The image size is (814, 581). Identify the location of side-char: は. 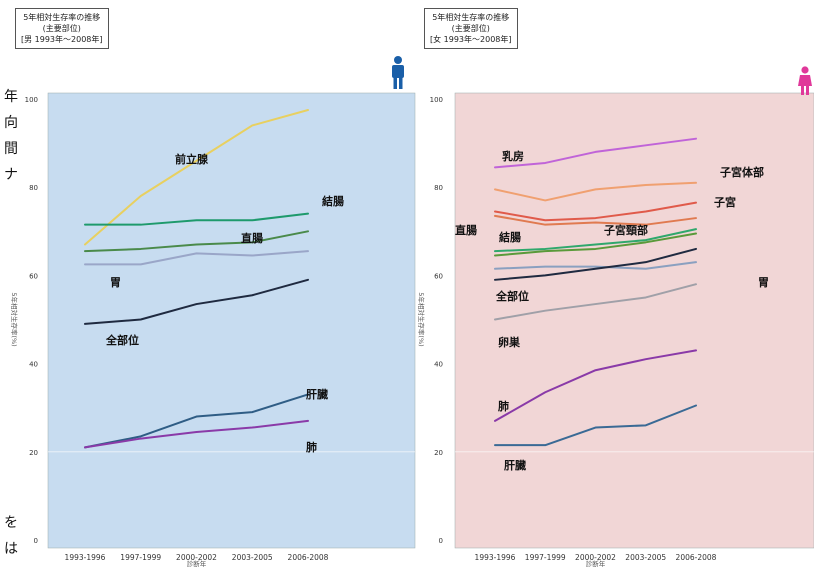
(11, 549).